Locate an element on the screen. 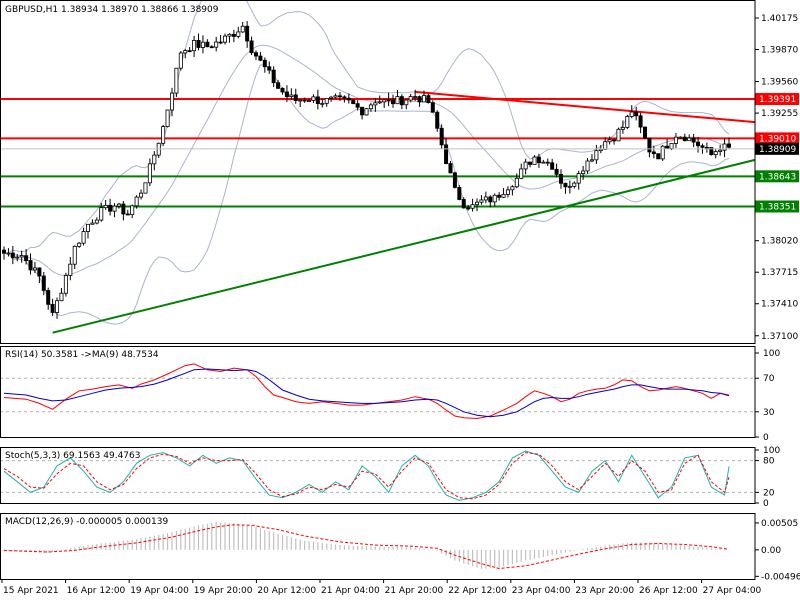  current-price-label: 1.38909 is located at coordinates (777, 150).